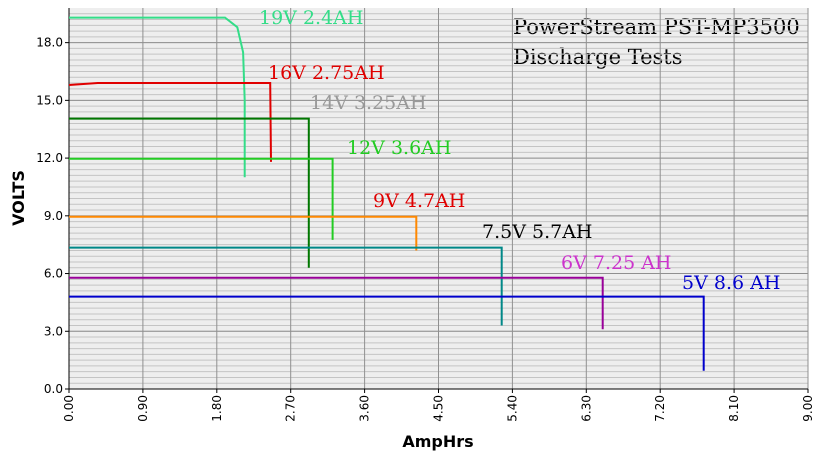  I want to click on series-label: 14V 3.25AH, so click(368, 103).